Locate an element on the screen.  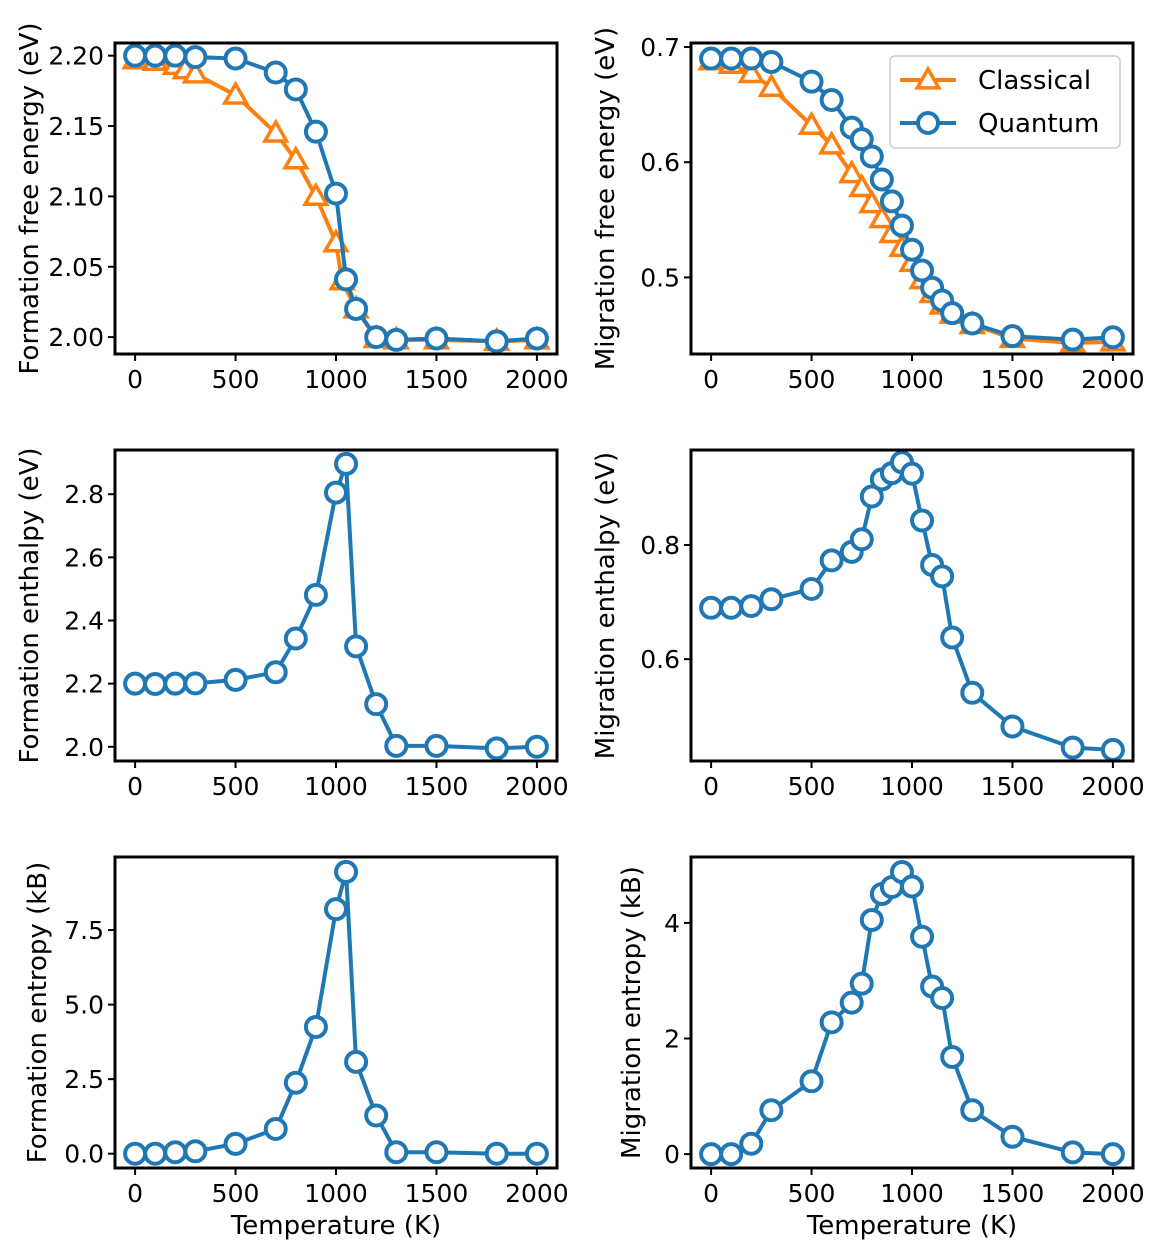
y-tick-label: 2.5 is located at coordinates (84, 1079).